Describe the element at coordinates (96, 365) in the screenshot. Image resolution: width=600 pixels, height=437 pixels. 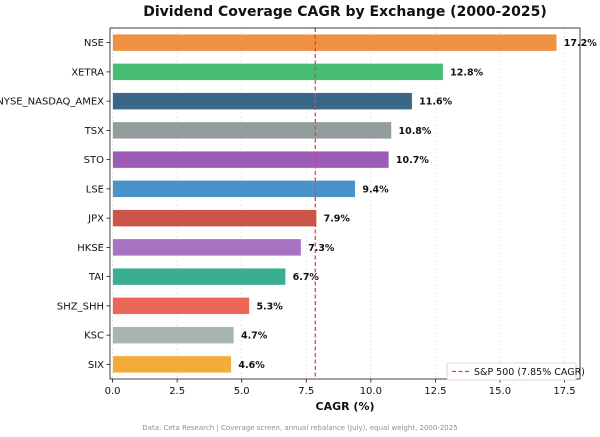
I see `category-label: SIX` at that location.